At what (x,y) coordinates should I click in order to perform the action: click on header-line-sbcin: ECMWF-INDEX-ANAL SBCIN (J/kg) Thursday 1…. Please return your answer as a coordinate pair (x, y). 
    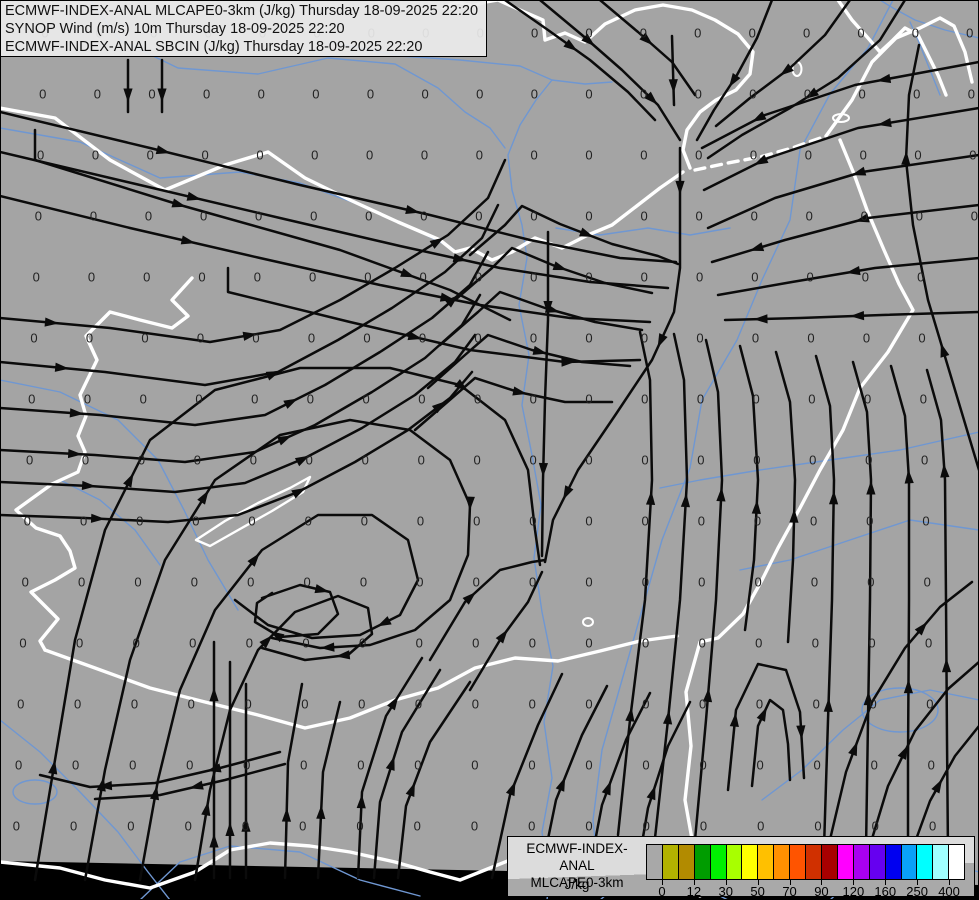
    Looking at the image, I should click on (214, 47).